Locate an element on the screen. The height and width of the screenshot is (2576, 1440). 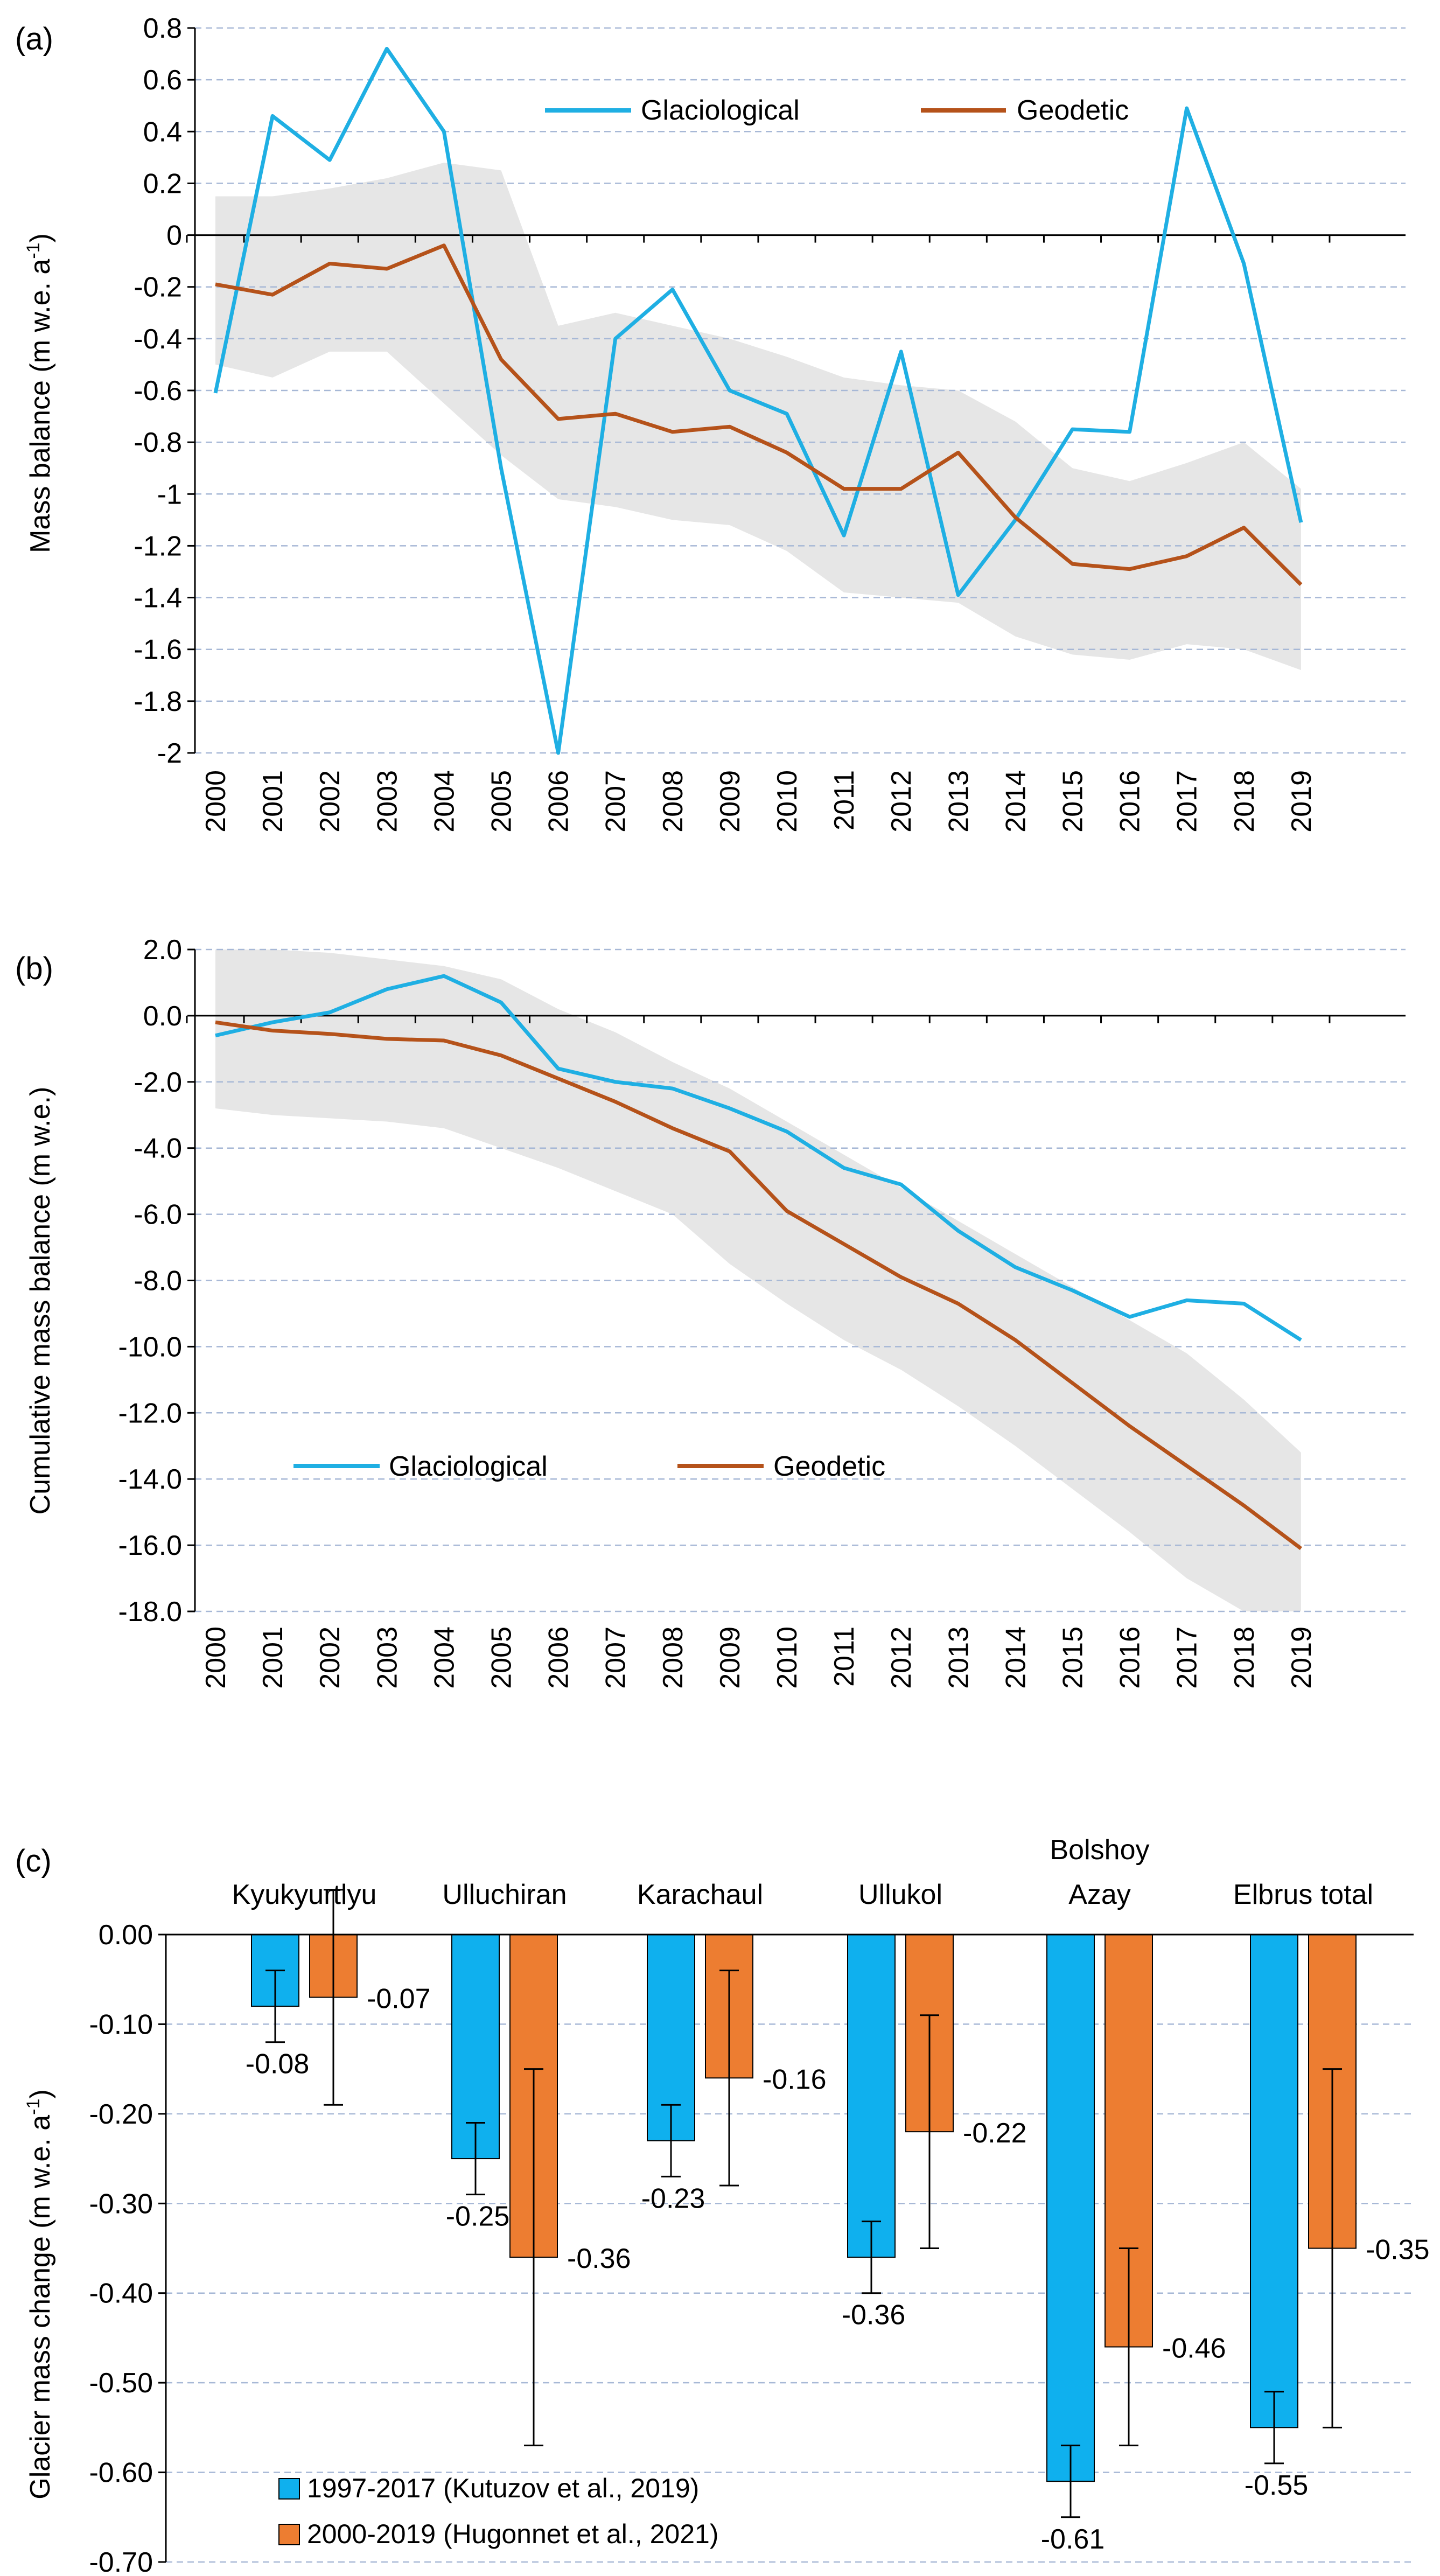
panel-a-x-tick-label: 2005 is located at coordinates (502, 801).